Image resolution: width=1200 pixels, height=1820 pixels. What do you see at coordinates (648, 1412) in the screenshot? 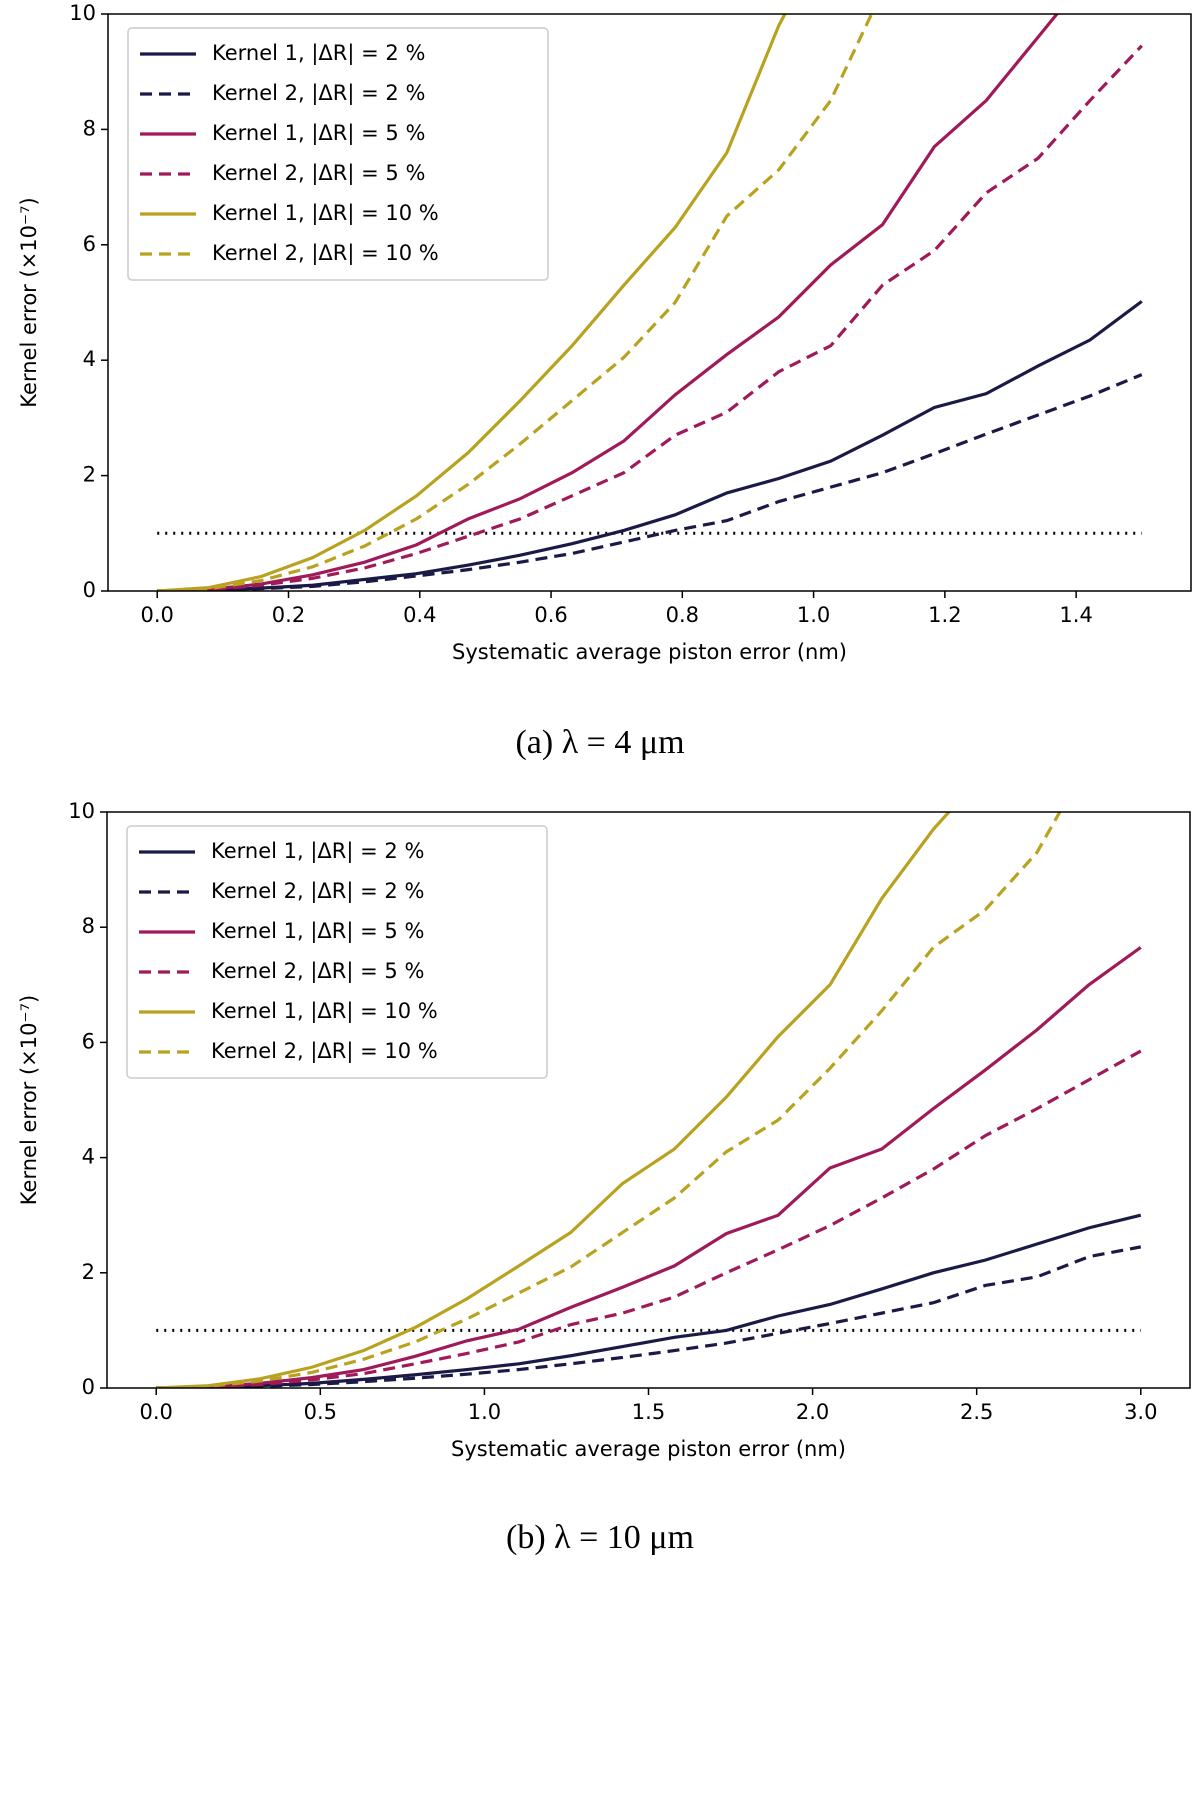
I see `x-tick-label: 1.5` at bounding box center [648, 1412].